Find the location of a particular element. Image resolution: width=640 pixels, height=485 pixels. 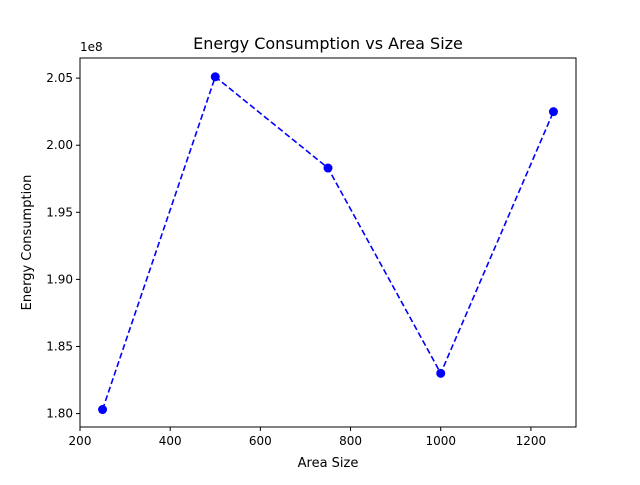

y-tick-label: 1.85 is located at coordinates (59, 346).